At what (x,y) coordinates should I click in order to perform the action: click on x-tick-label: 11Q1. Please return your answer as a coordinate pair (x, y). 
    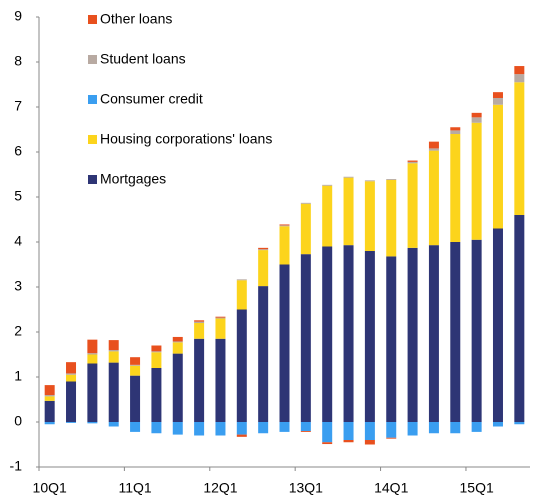
    Looking at the image, I should click on (134, 488).